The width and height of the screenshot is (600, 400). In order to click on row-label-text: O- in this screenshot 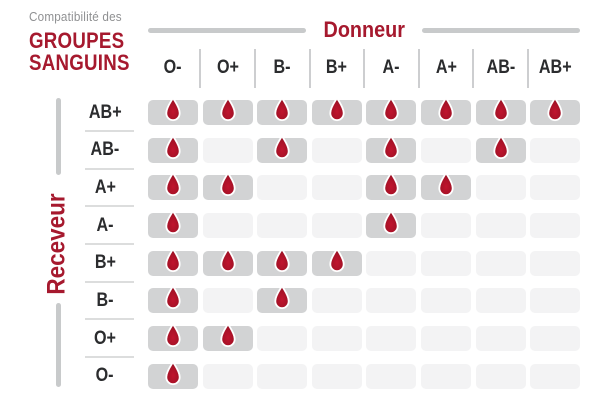, I will do `click(105, 376)`.